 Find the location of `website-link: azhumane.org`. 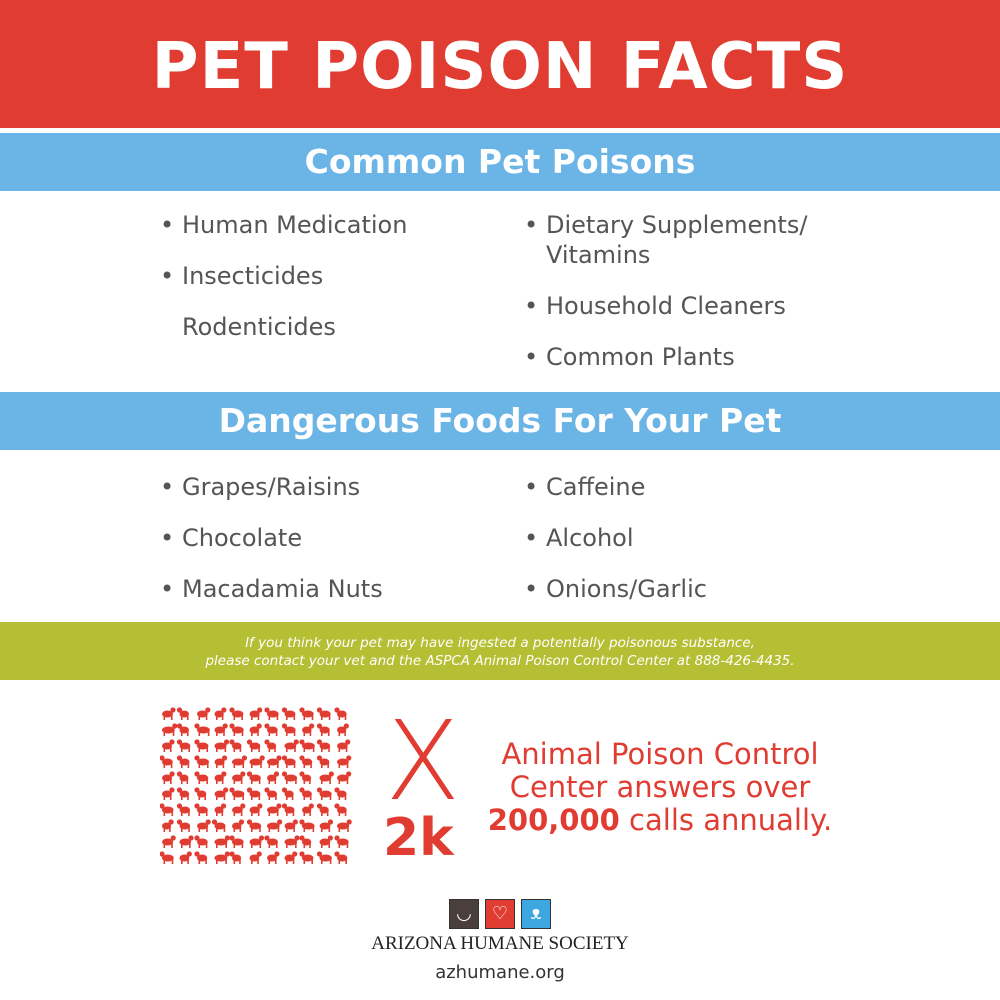

website-link: azhumane.org is located at coordinates (500, 972).